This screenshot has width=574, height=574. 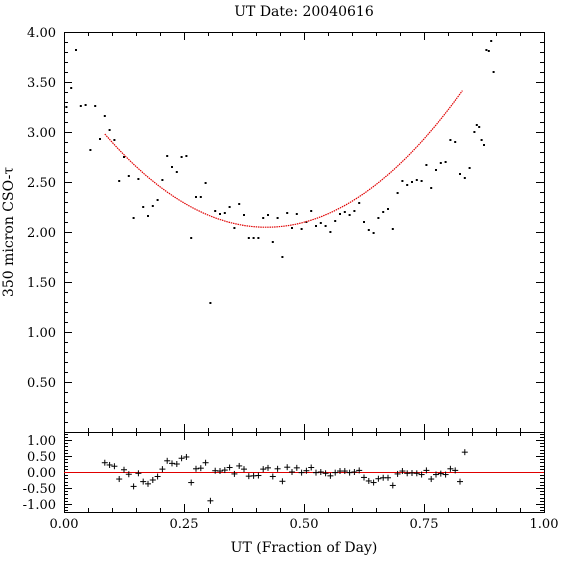 I want to click on res-y-tick-label: -1.00, so click(x=39, y=505).